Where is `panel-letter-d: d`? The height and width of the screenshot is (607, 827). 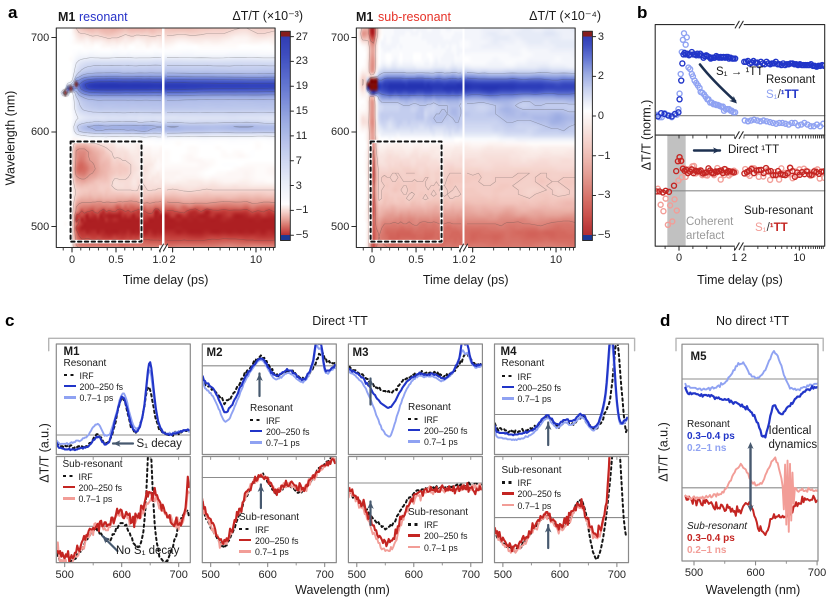 panel-letter-d: d is located at coordinates (665, 320).